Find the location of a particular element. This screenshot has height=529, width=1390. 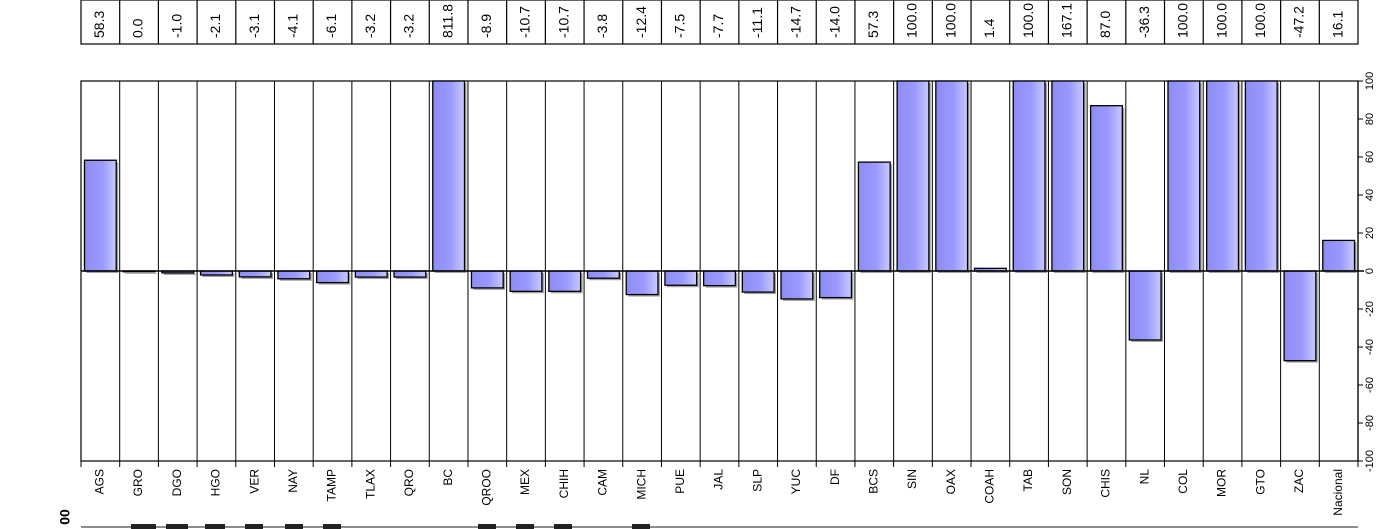

bar-df is located at coordinates (836, 284).